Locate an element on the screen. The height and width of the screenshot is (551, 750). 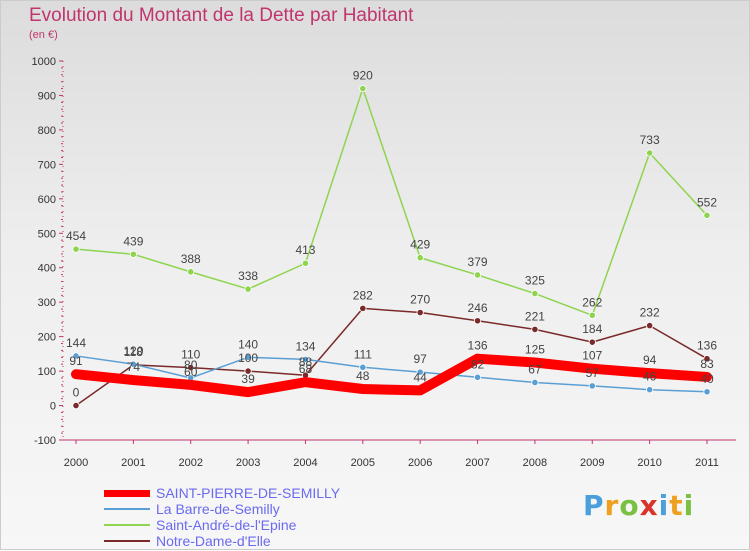
data-label: 246 is located at coordinates (478, 308).